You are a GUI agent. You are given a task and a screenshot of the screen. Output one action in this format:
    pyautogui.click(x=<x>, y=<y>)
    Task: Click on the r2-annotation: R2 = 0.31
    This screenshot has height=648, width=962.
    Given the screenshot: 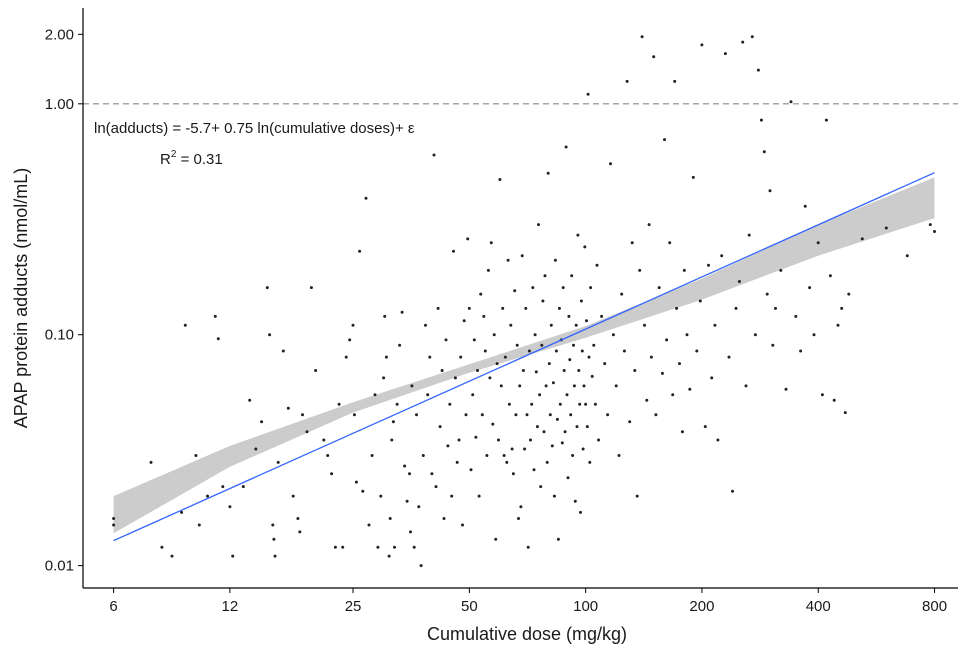 What is the action you would take?
    pyautogui.click(x=191, y=158)
    